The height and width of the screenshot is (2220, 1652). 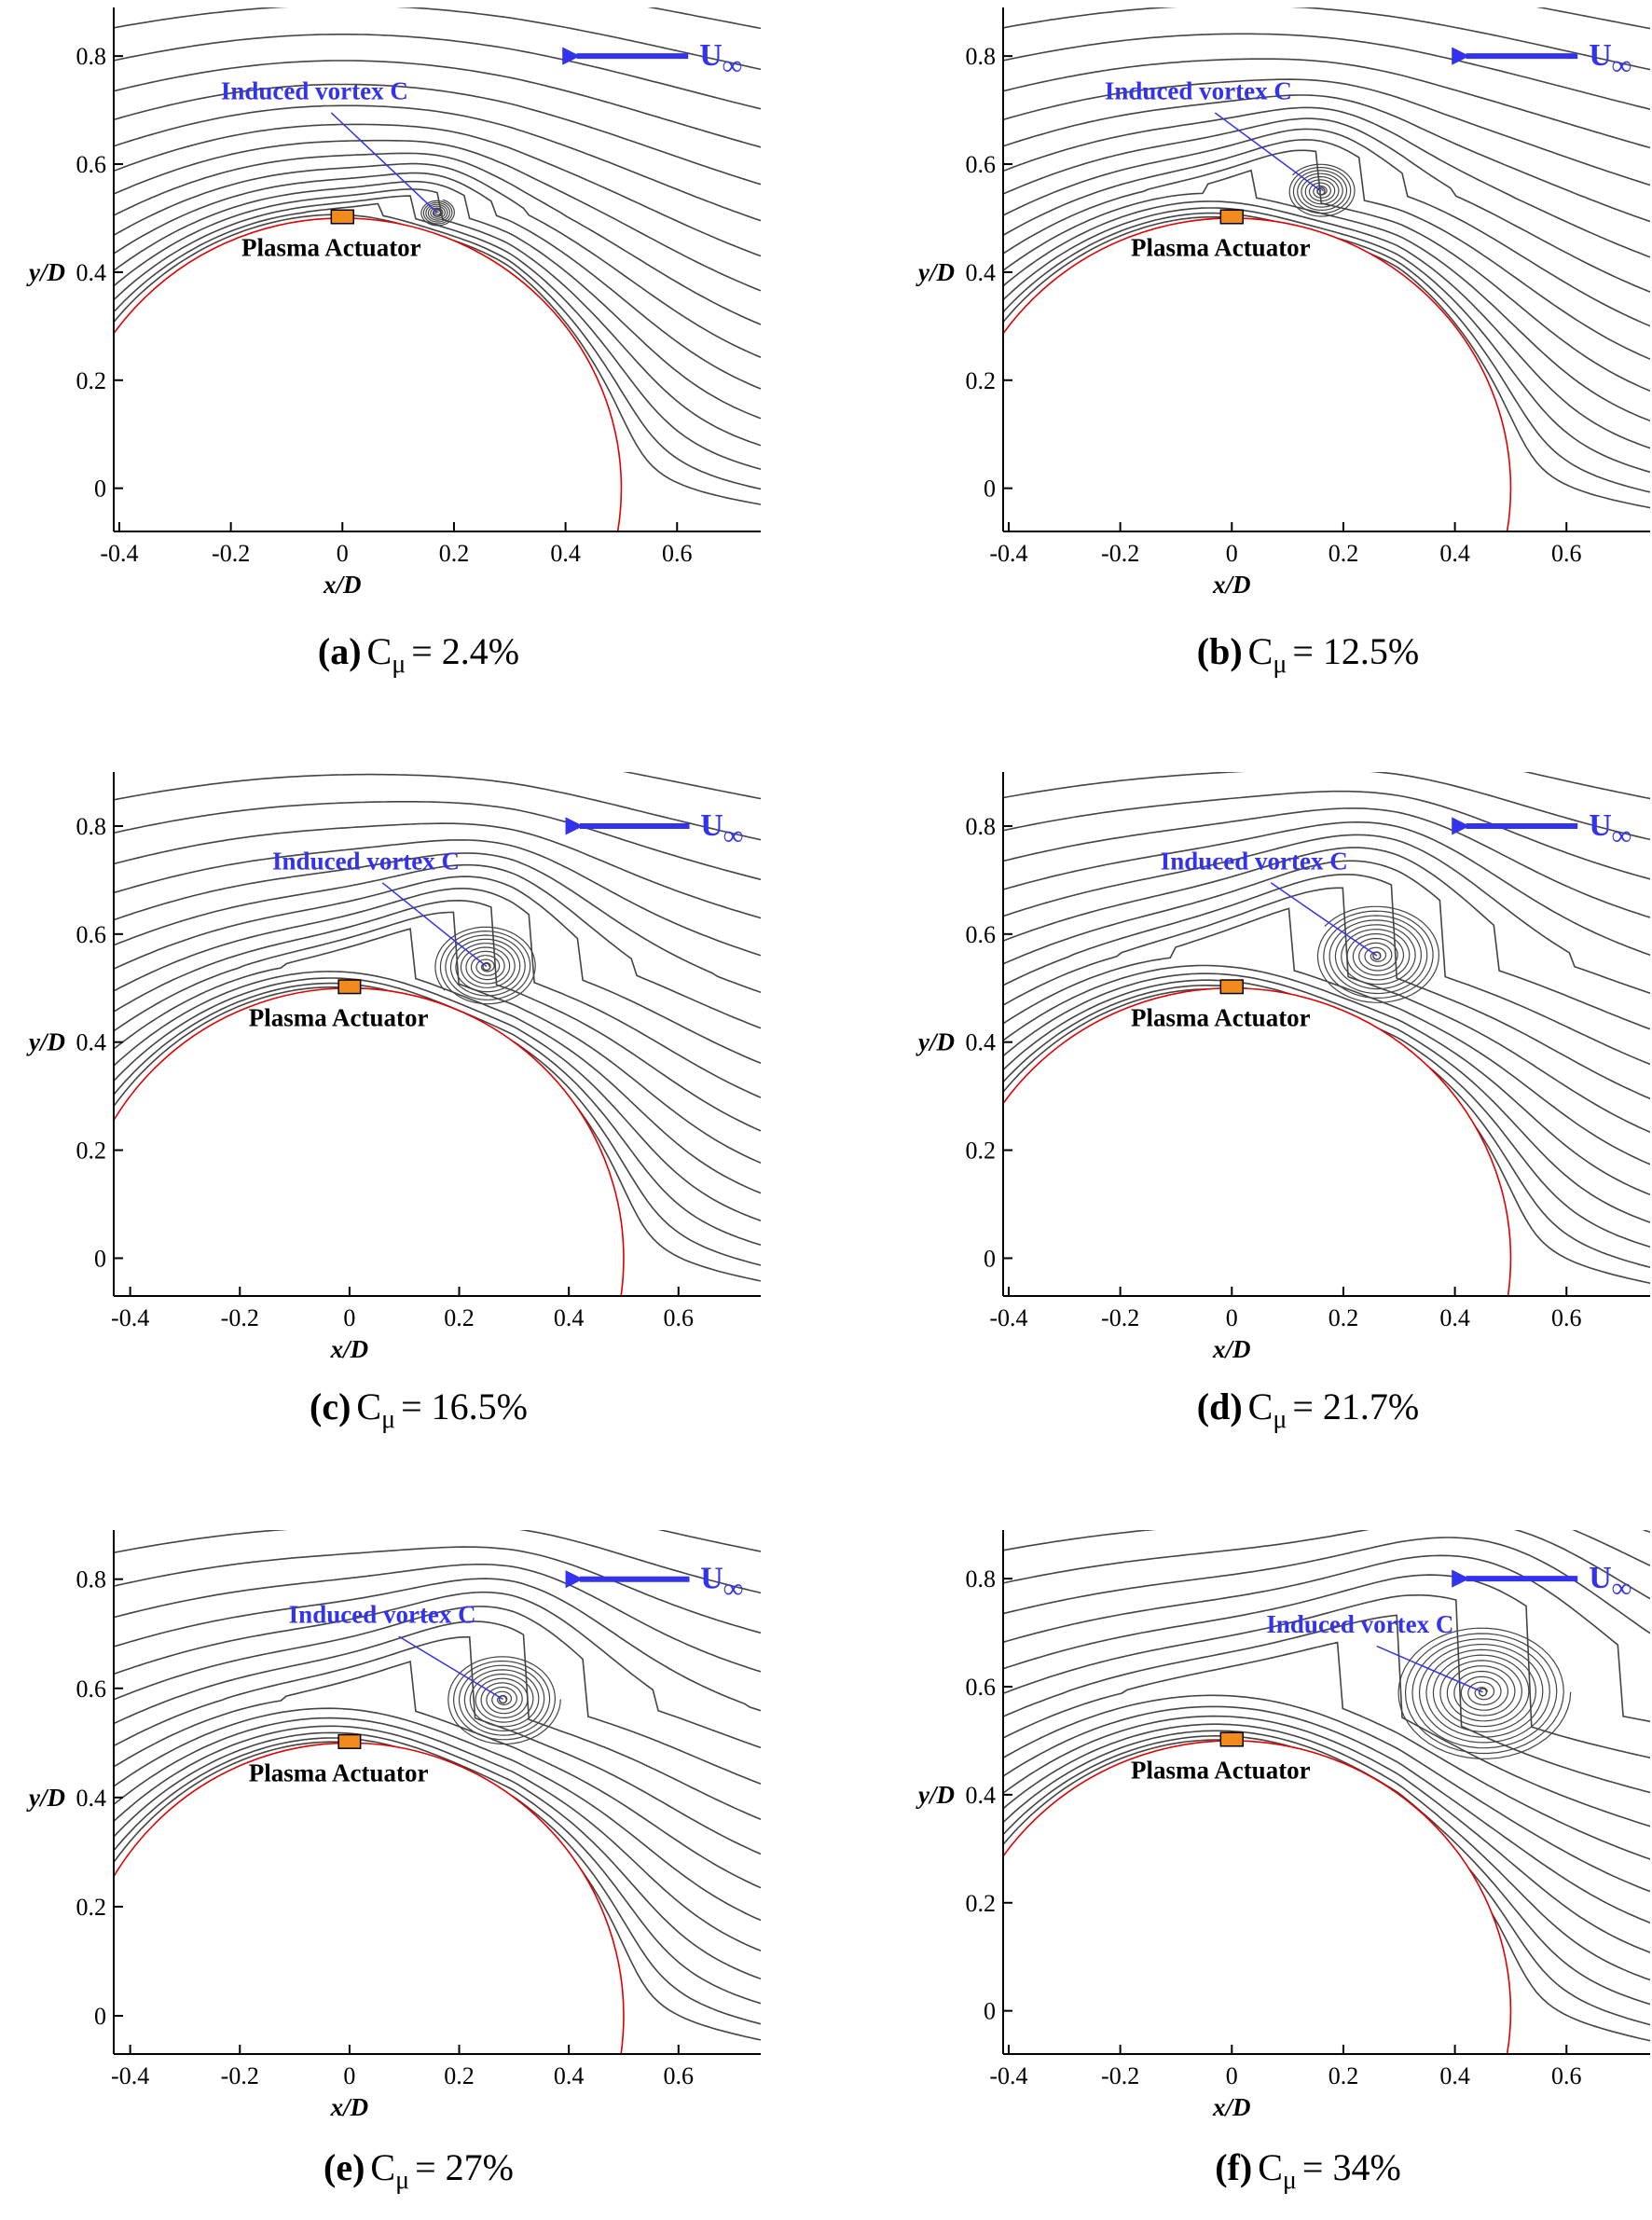 I want to click on caption-value: = 12.5%, so click(x=1355, y=651).